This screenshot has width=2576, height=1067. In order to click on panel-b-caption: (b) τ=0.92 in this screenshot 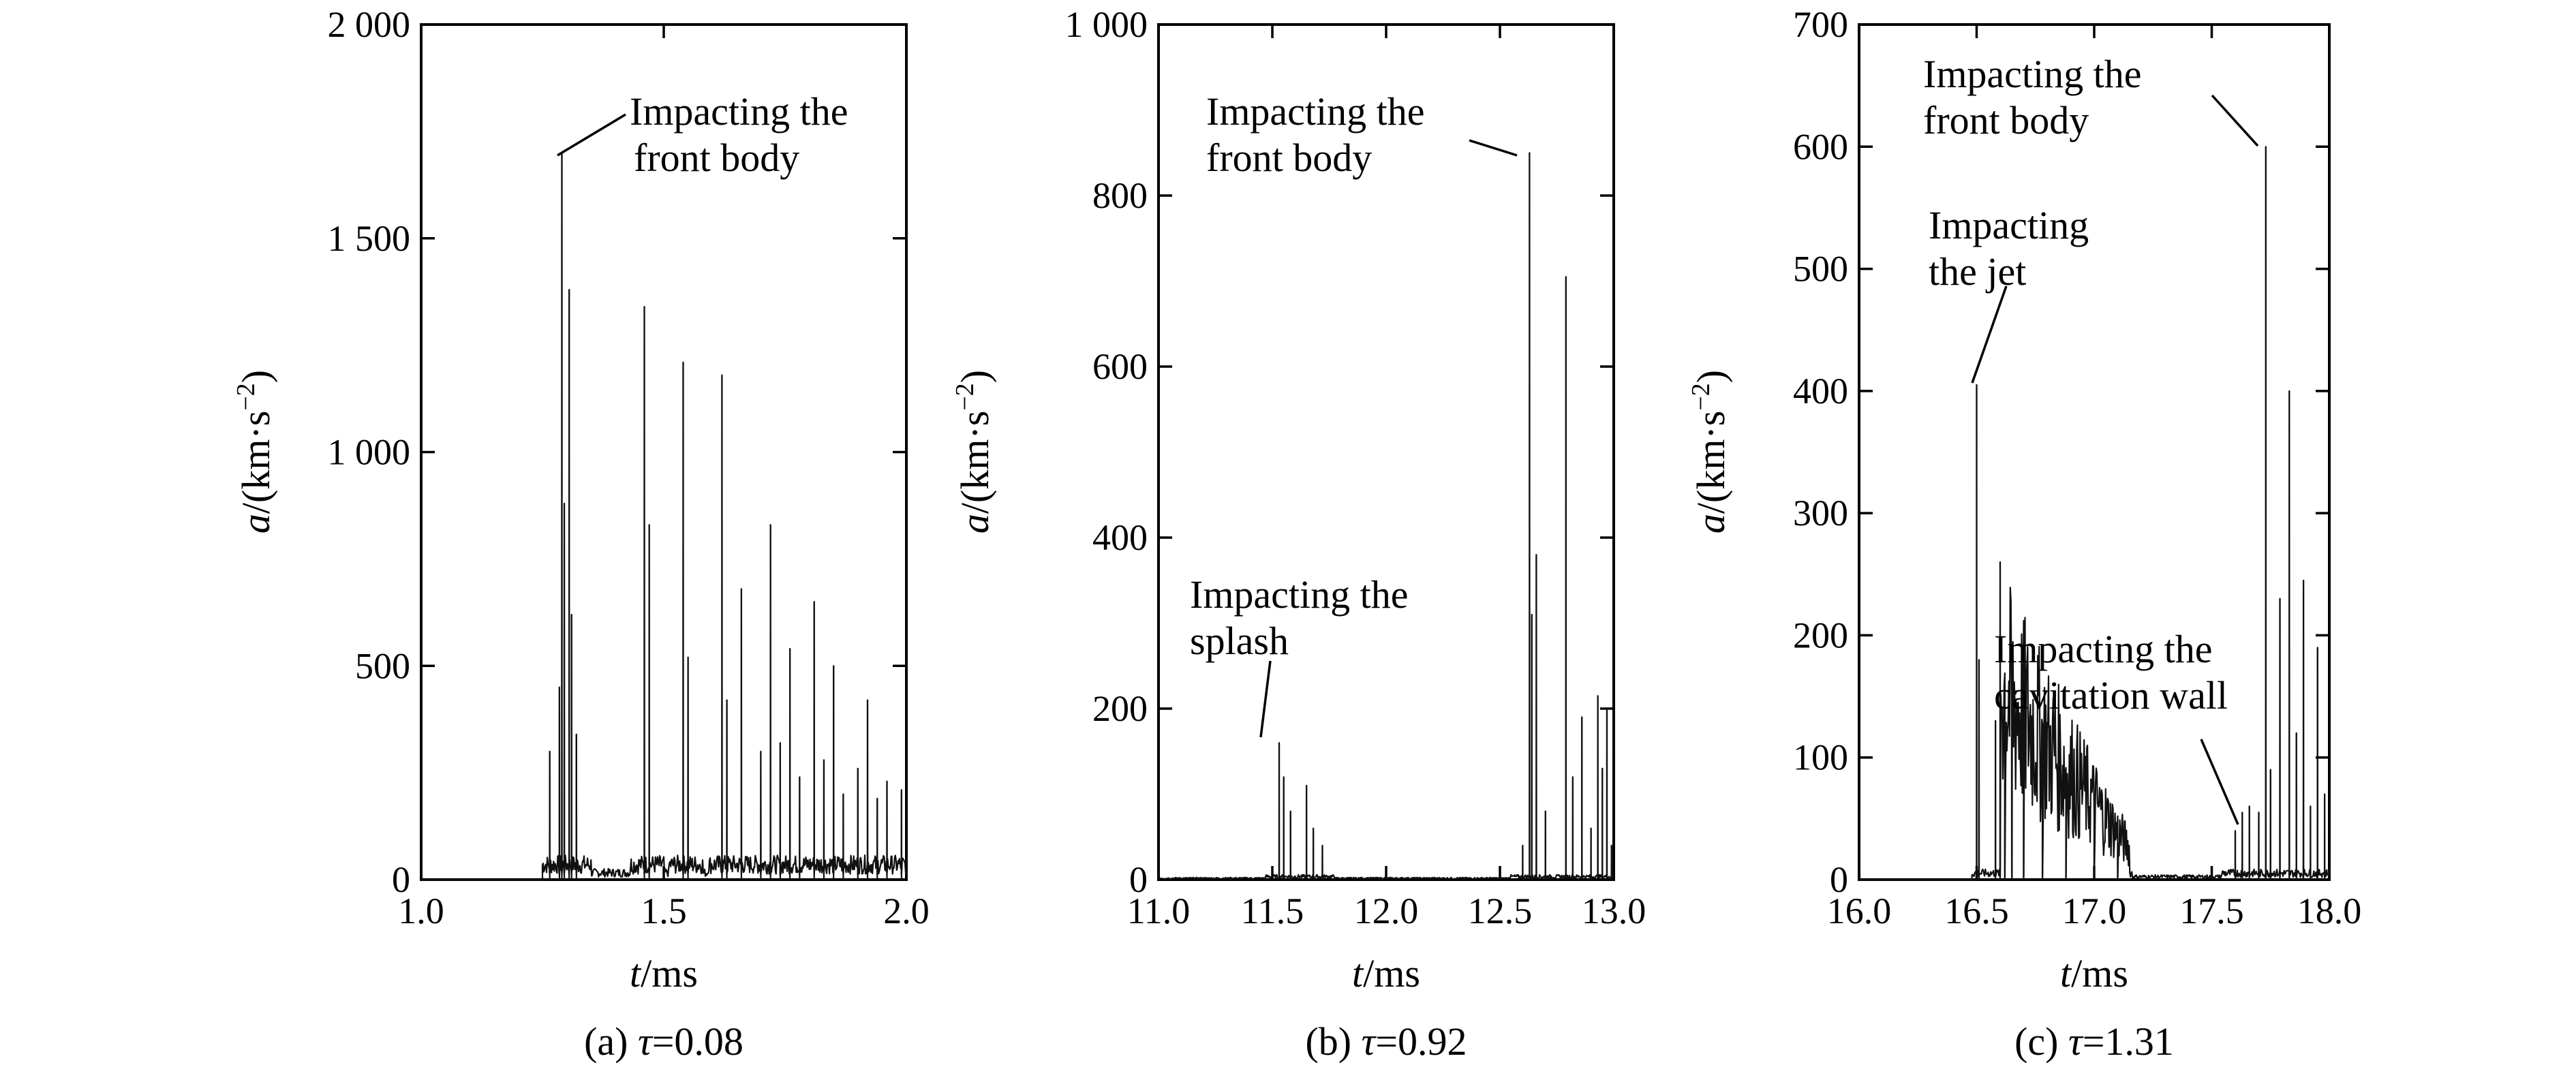, I will do `click(1386, 1041)`.